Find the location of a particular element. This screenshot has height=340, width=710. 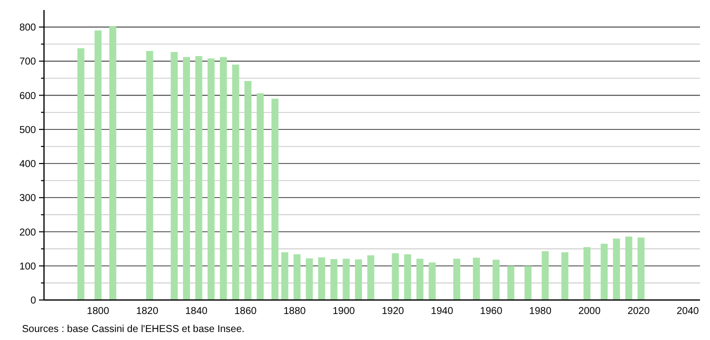

y-tick-label: 600 is located at coordinates (27, 96).